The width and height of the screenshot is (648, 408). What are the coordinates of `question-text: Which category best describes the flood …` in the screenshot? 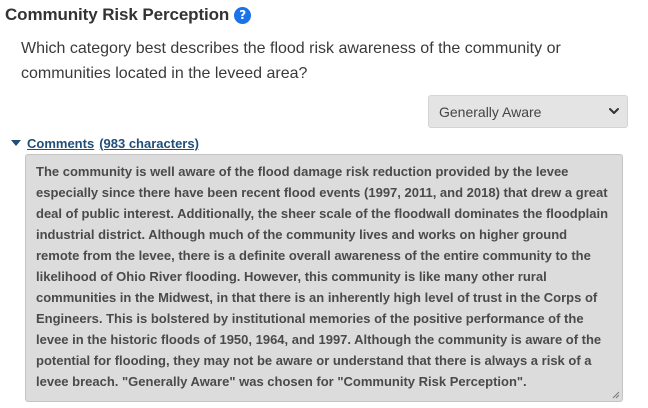 It's located at (291, 61).